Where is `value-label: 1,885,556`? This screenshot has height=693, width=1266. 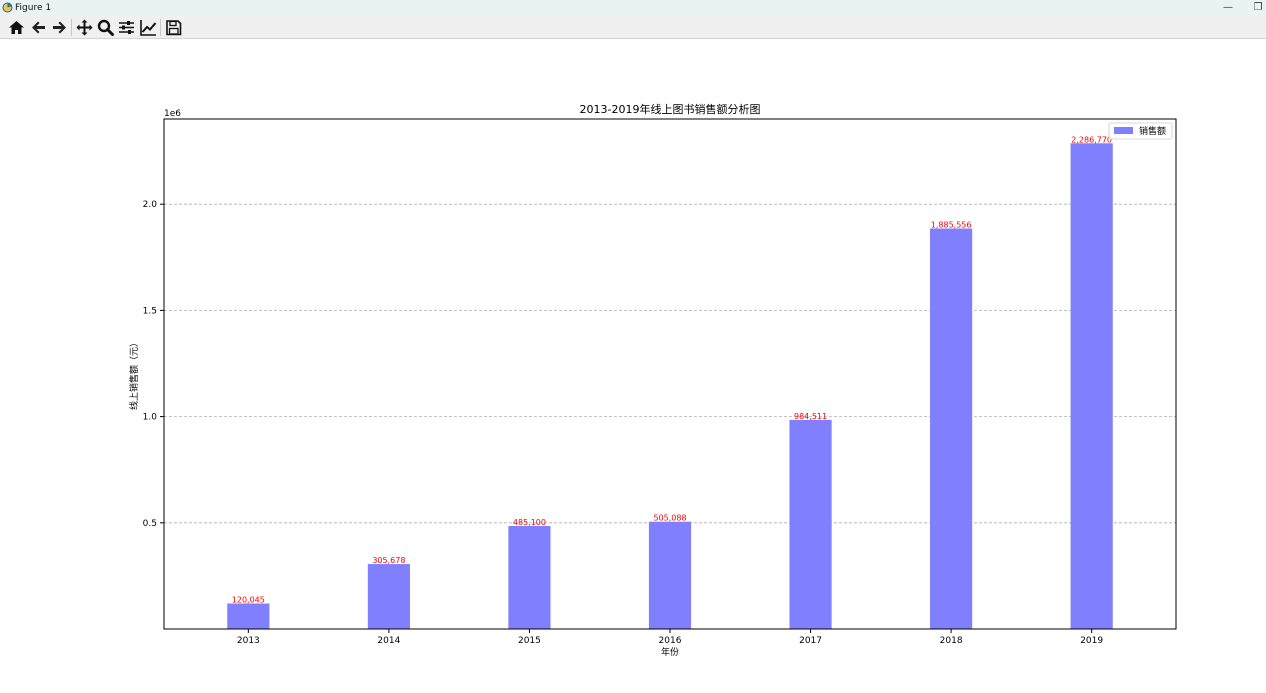 value-label: 1,885,556 is located at coordinates (951, 225).